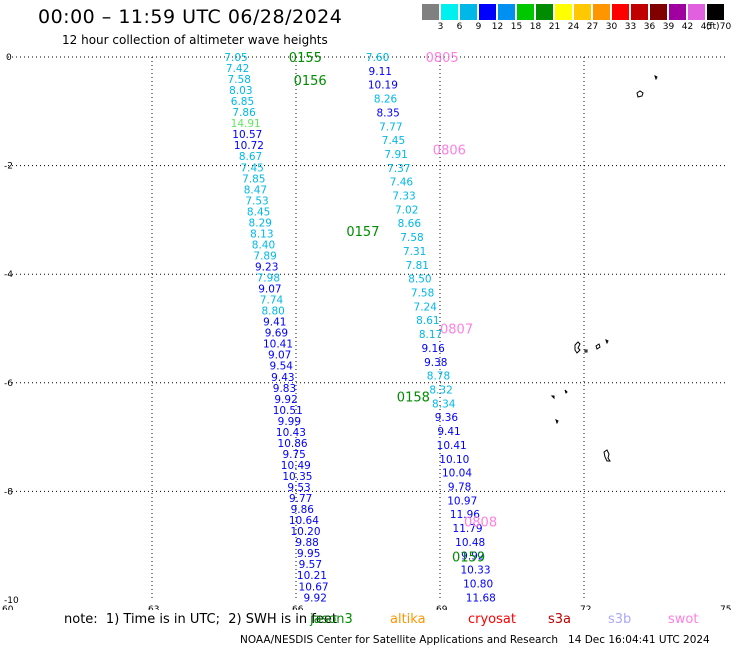 The image size is (740, 650). Describe the element at coordinates (264, 256) in the screenshot. I see `wave-height-value: 7.89` at that location.